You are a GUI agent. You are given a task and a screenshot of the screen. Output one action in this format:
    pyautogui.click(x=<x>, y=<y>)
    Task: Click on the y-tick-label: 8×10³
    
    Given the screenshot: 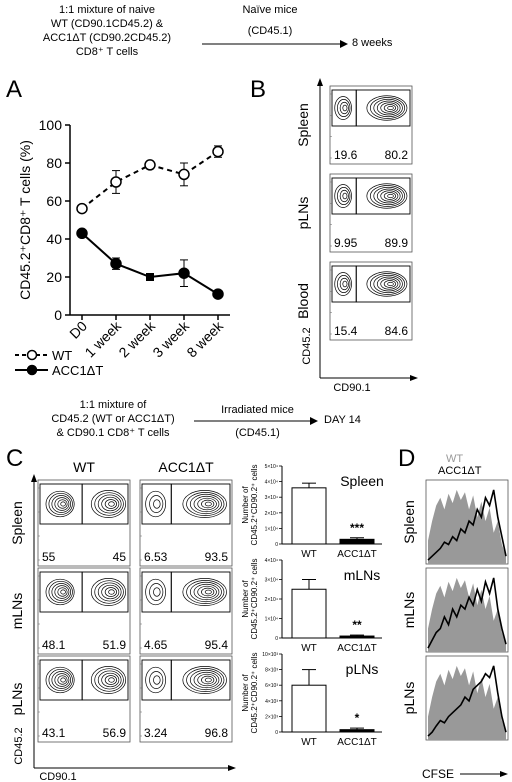 What is the action you would take?
    pyautogui.click(x=271, y=671)
    